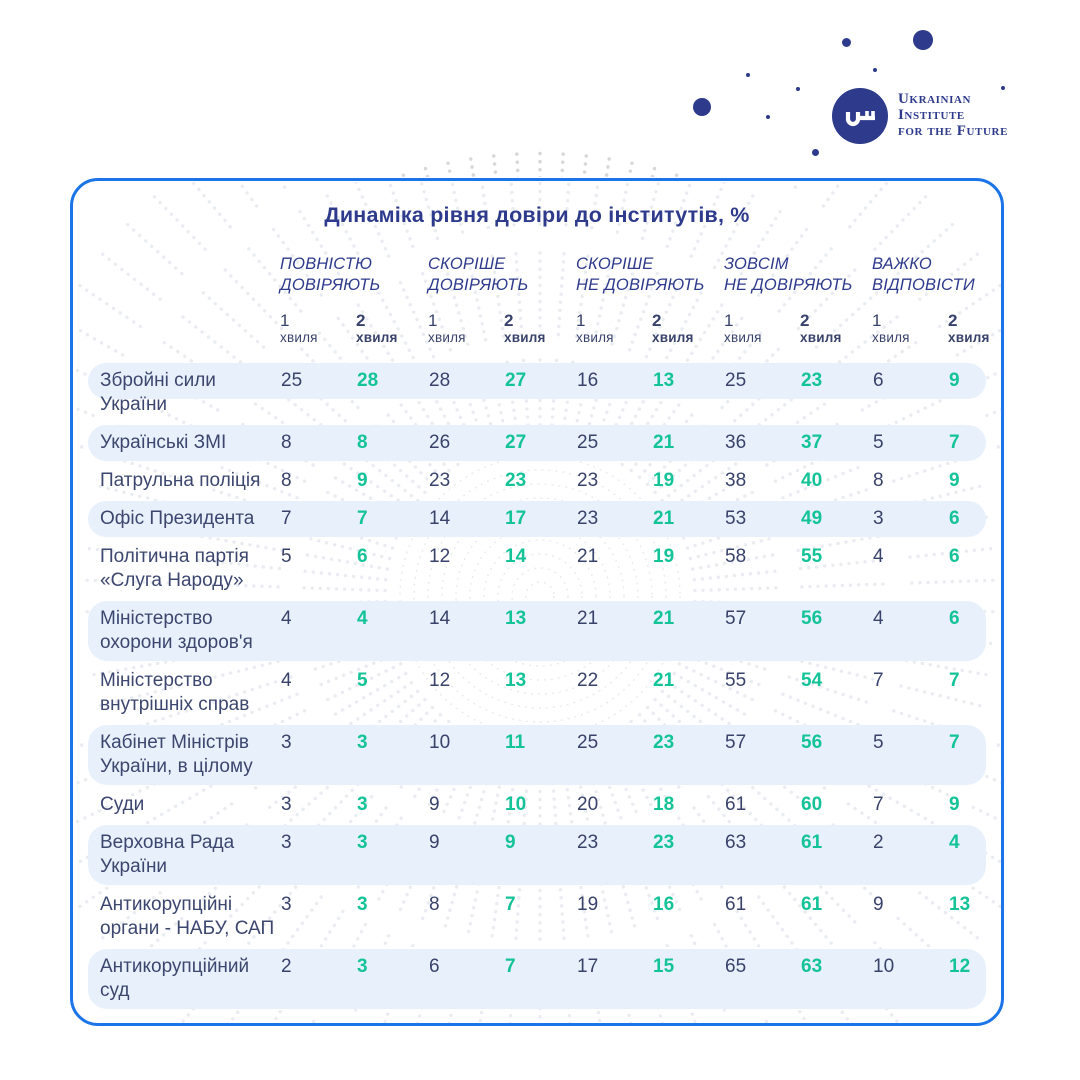  I want to click on value-group: 25 23, so click(650, 743).